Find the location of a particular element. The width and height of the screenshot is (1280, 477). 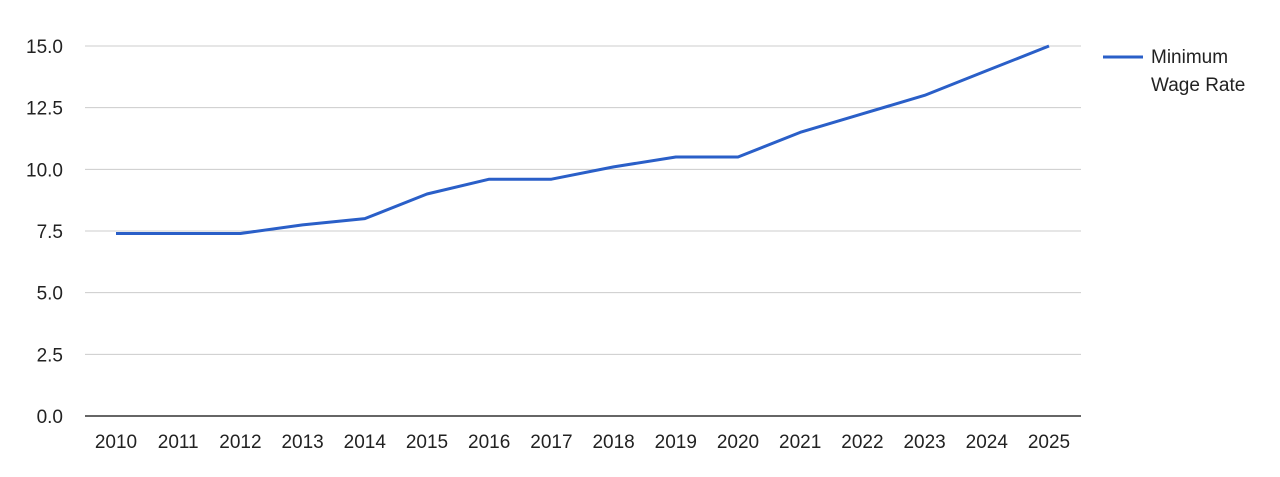

y-axis-tick-labels: 0.0 2.5 5.0 7.5 10.0 12.5 15.0 is located at coordinates (44, 232).